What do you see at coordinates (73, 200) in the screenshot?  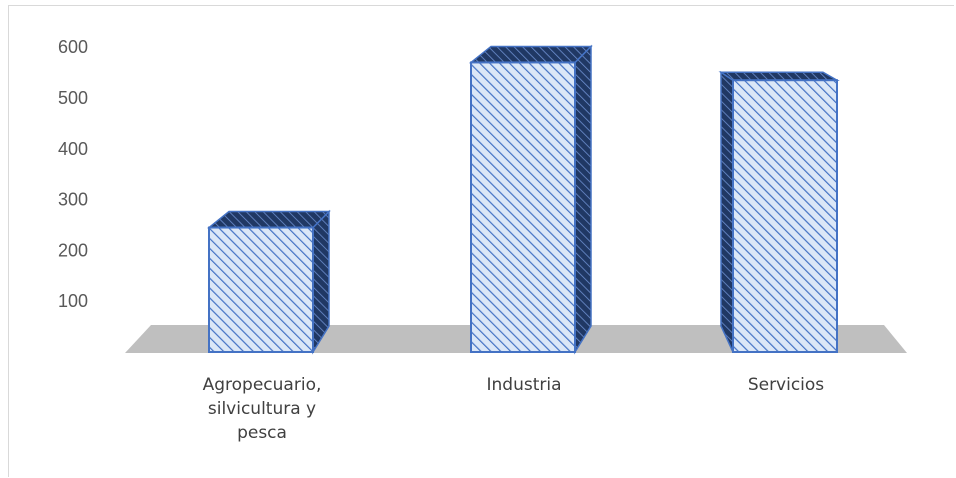 I see `y-tick-label: 300` at bounding box center [73, 200].